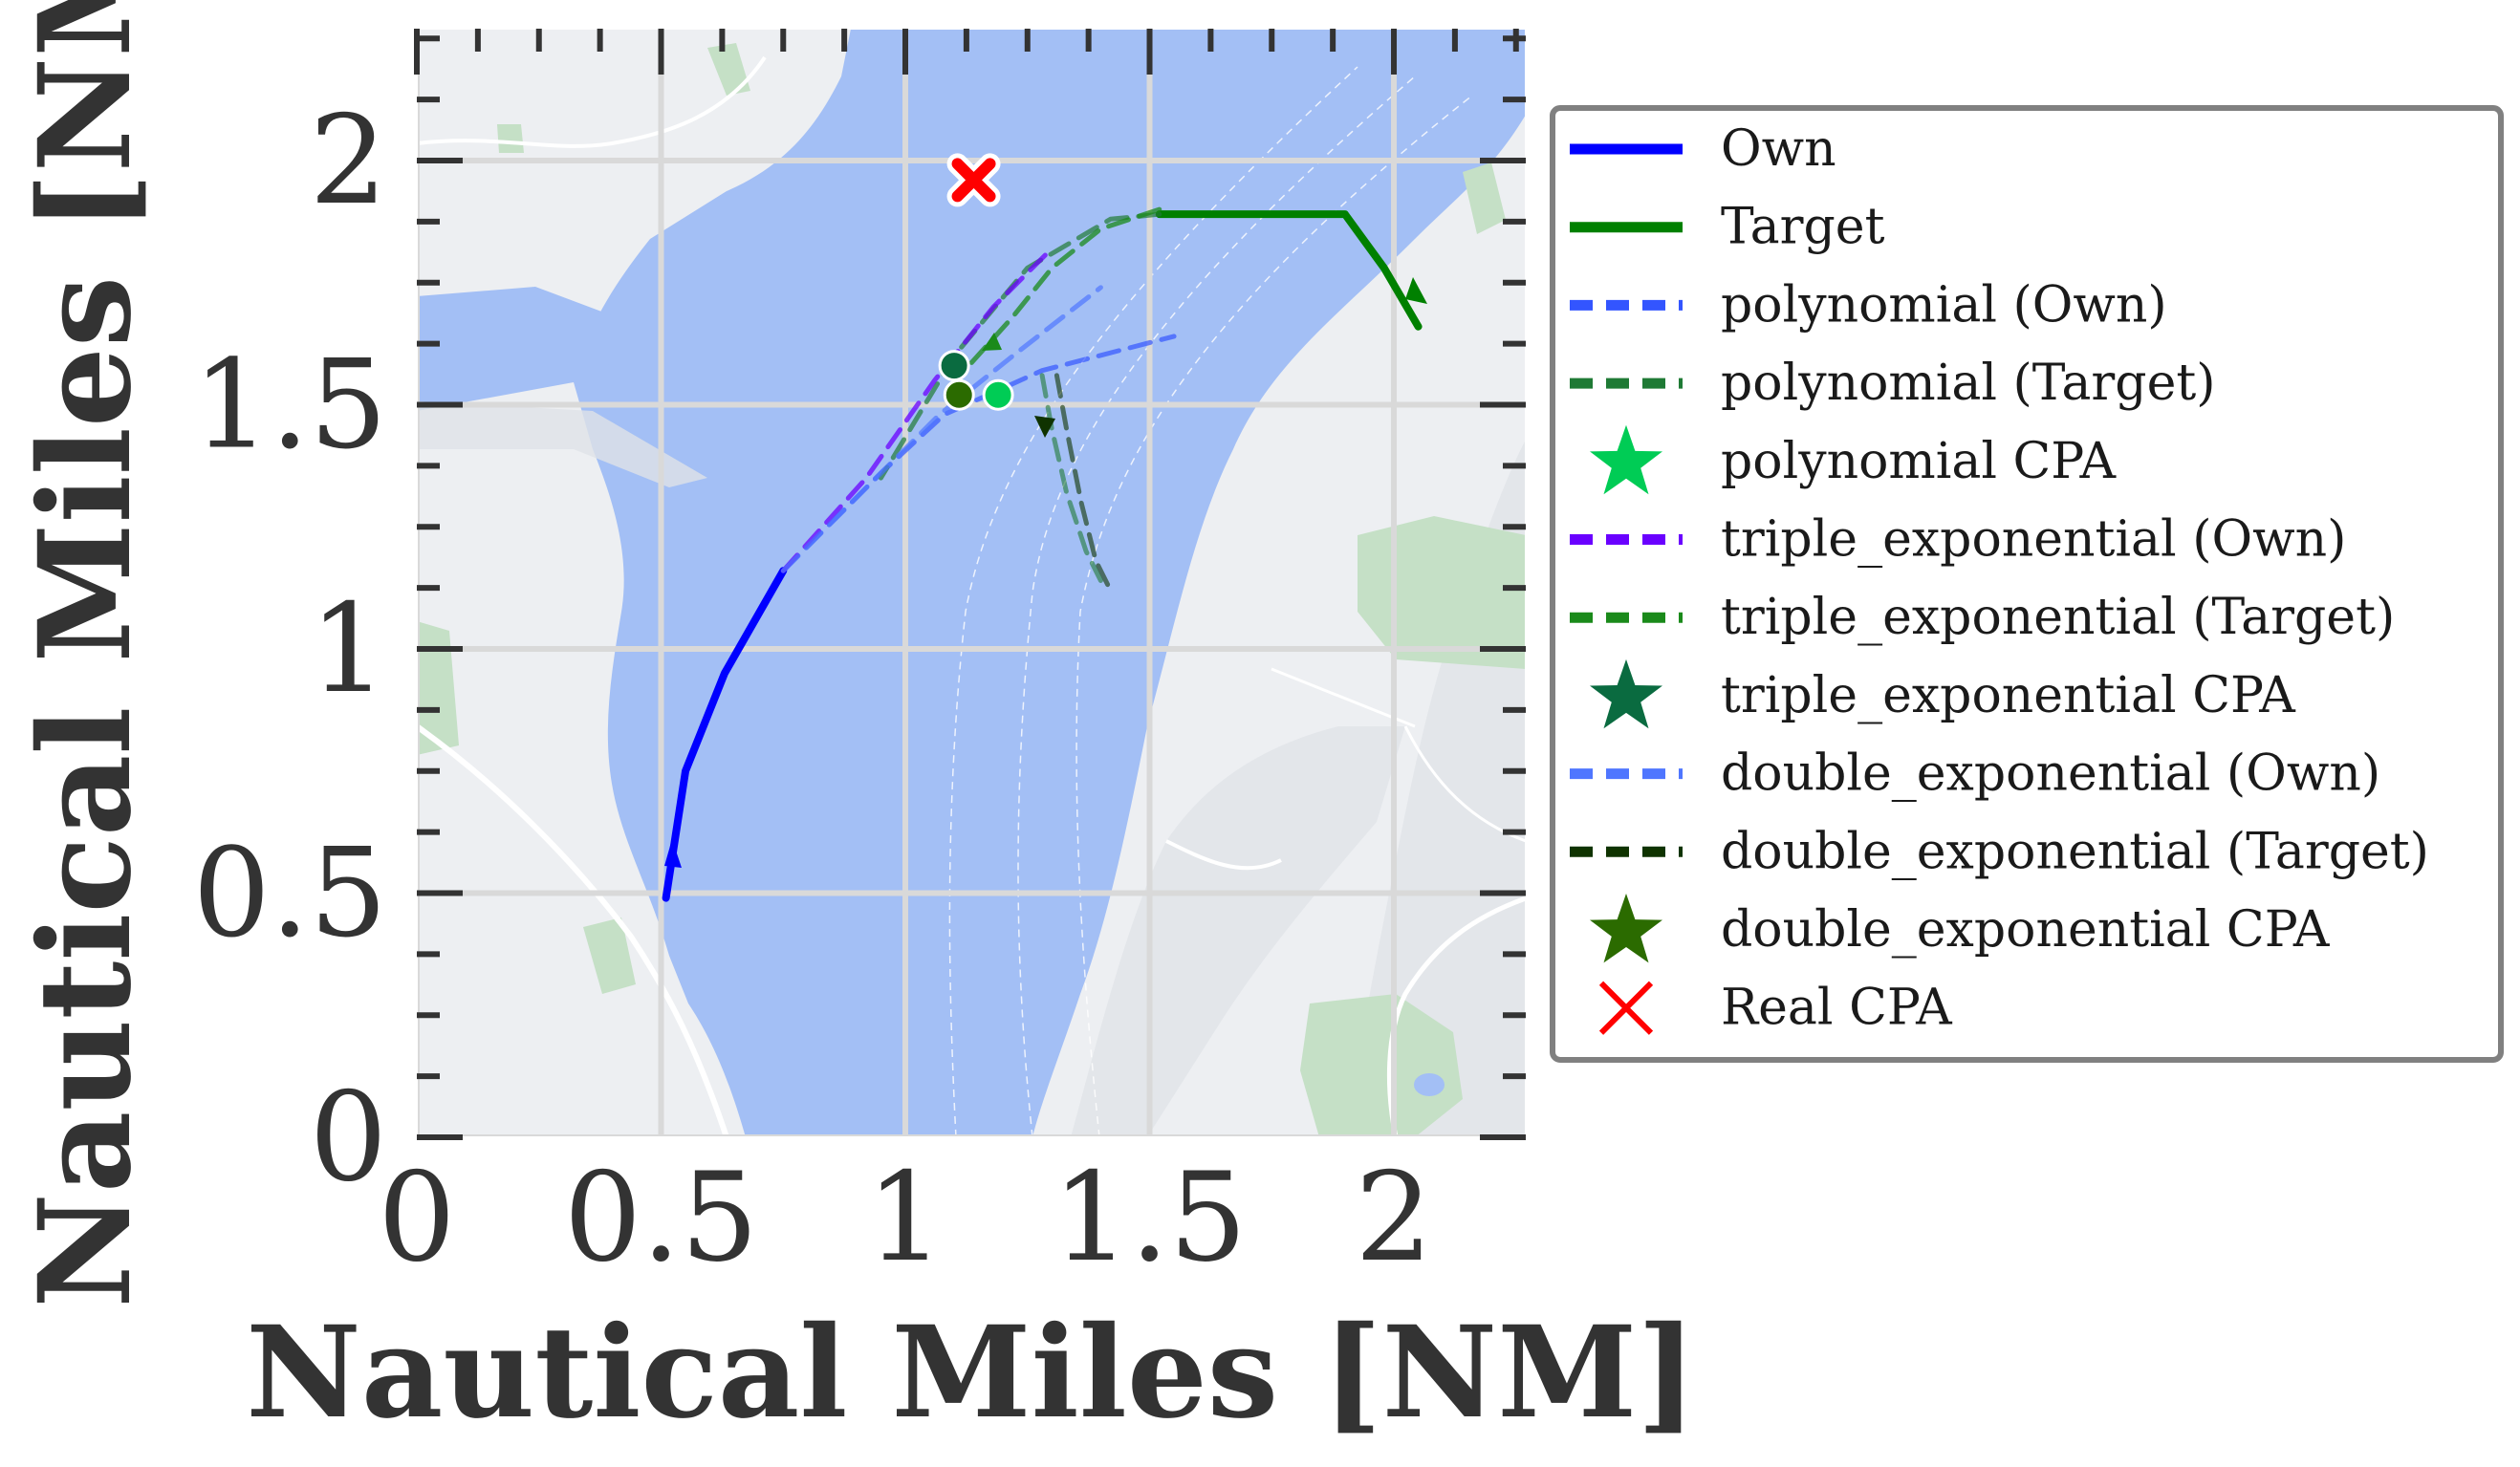 This screenshot has width=2520, height=1467. I want to click on legend-item-polynomial-cpa-swatch, so click(1626, 459).